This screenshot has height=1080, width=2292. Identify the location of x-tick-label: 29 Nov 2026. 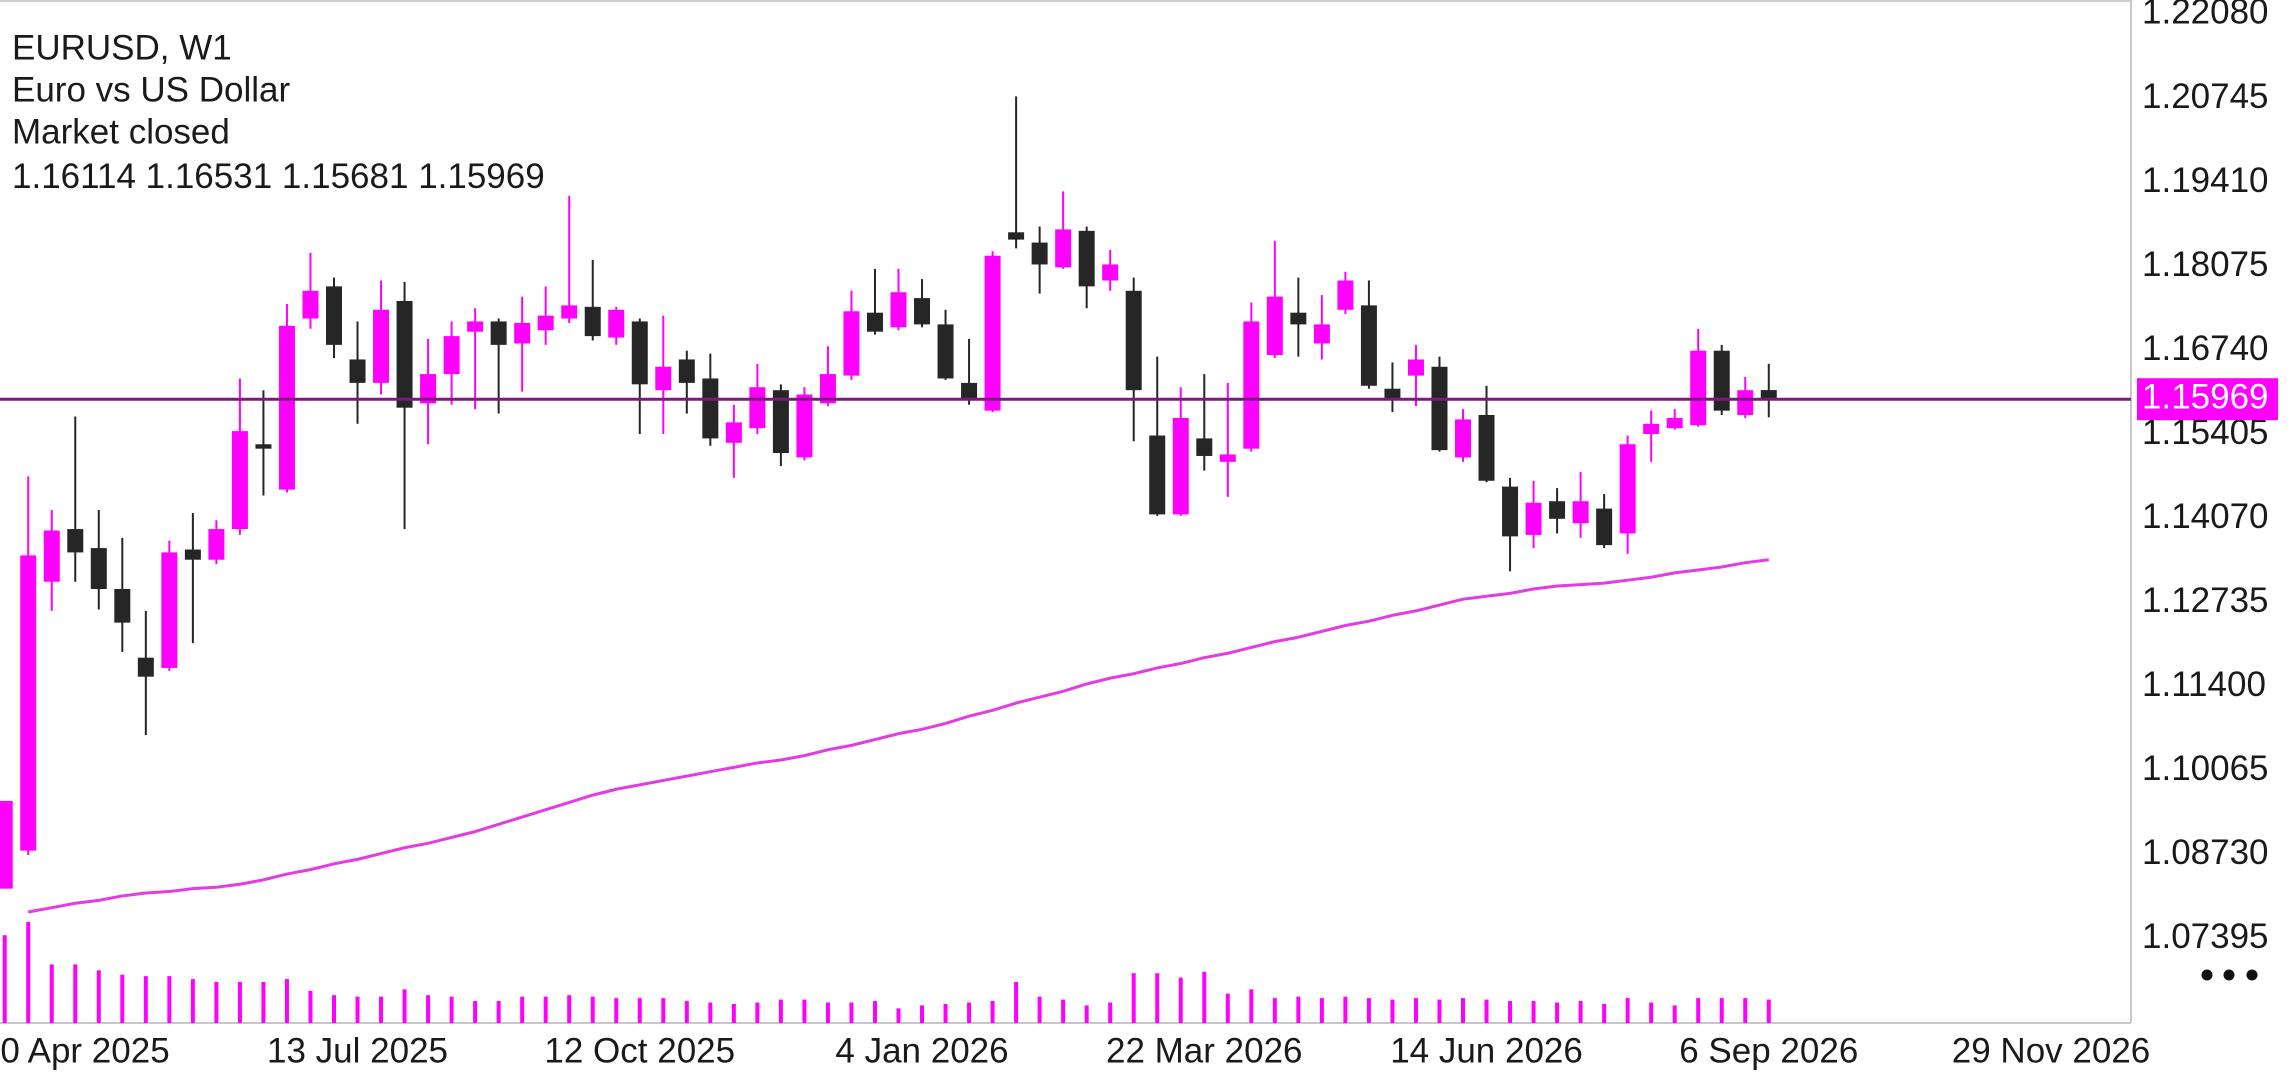
(2051, 1050).